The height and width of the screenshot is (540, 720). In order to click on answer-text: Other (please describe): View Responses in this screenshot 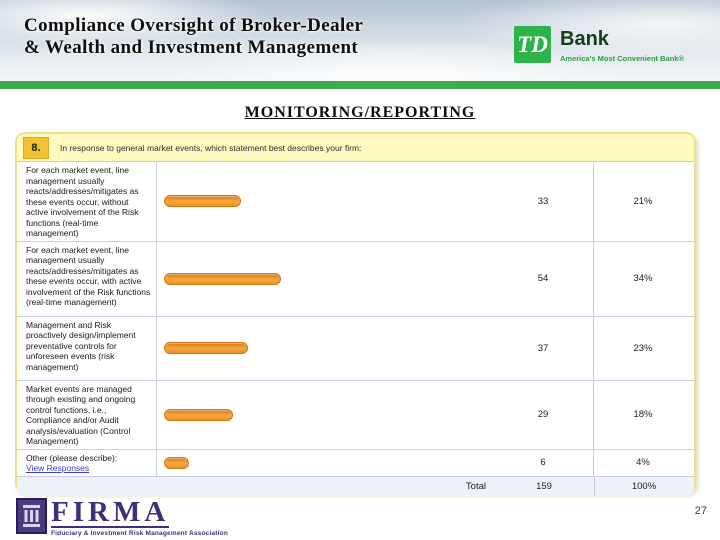, I will do `click(87, 462)`.